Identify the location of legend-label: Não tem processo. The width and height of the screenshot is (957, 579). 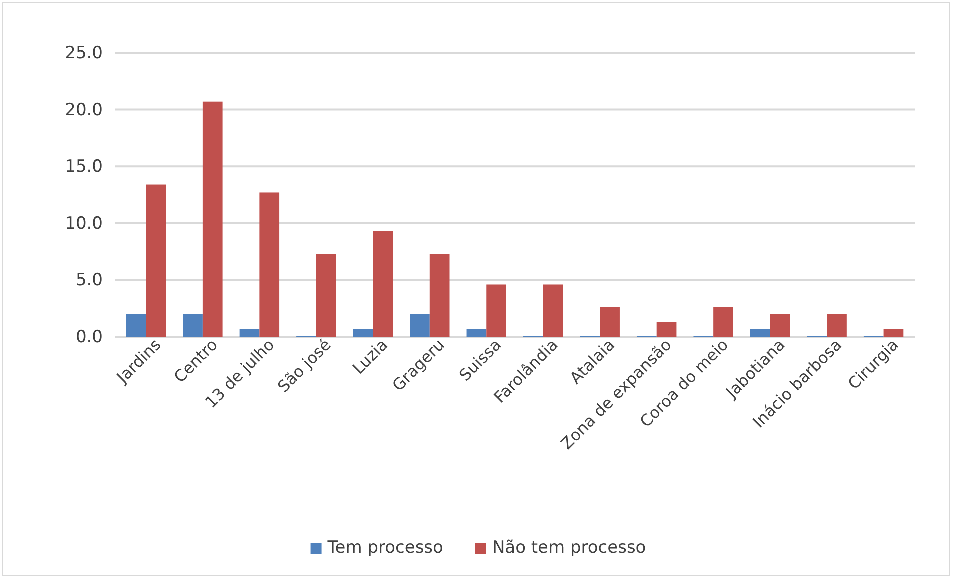
(569, 548).